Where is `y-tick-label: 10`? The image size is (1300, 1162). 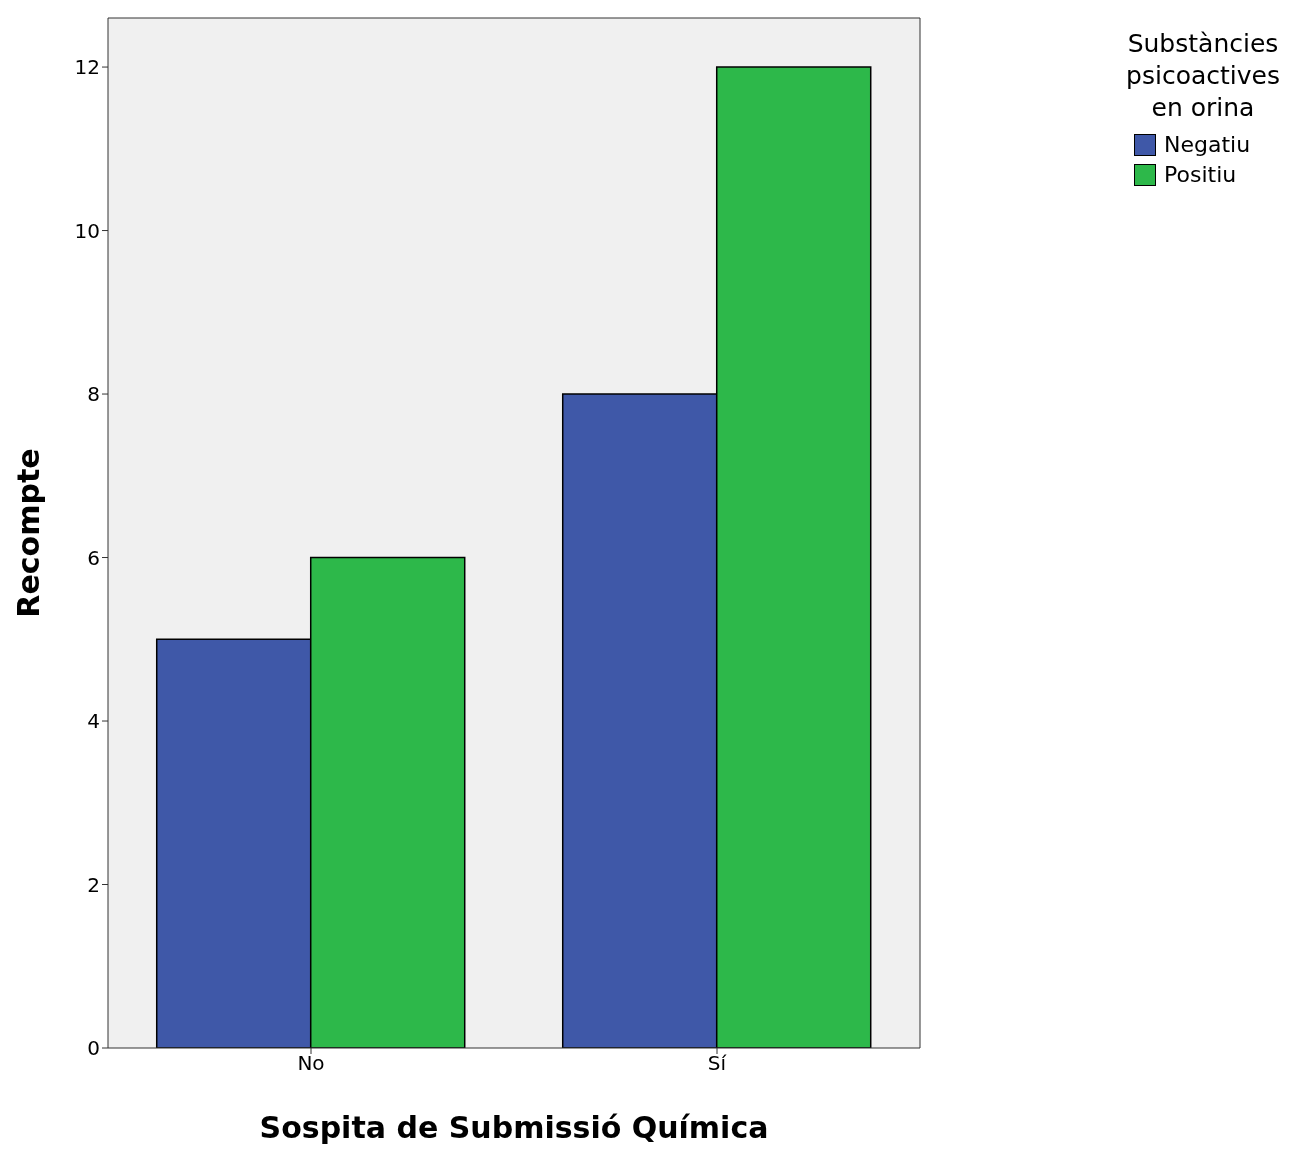
y-tick-label: 10 is located at coordinates (87, 230).